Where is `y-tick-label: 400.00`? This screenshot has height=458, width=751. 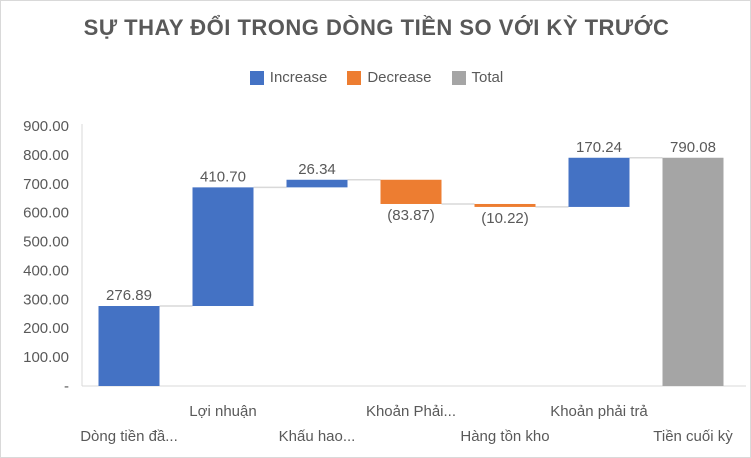 y-tick-label: 400.00 is located at coordinates (46, 270).